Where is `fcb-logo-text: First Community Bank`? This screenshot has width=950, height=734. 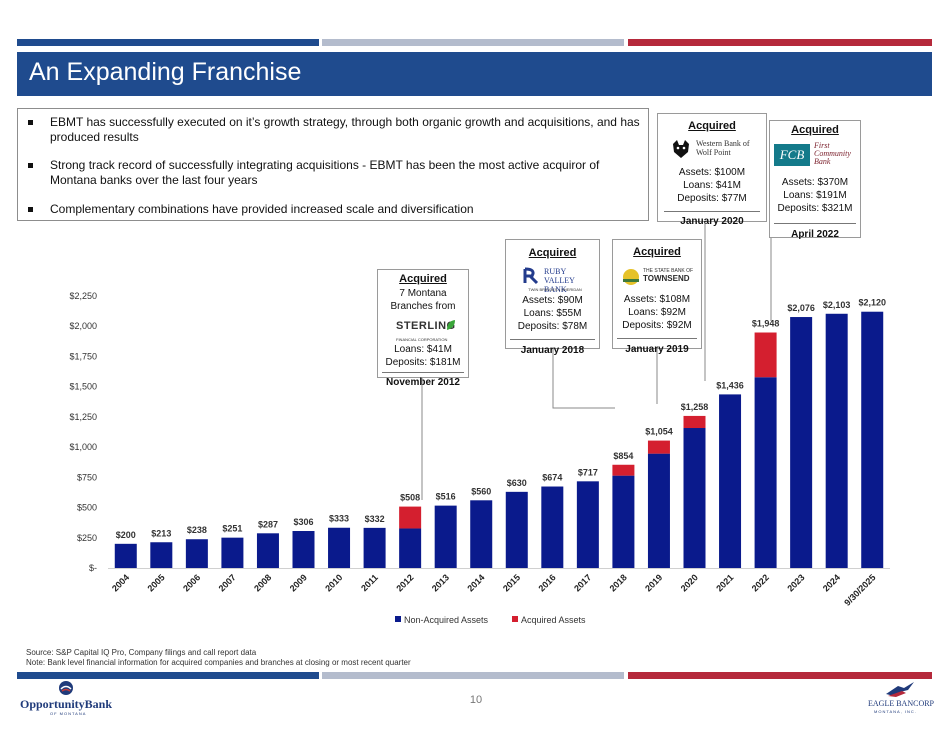 fcb-logo-text: First Community Bank is located at coordinates (832, 153).